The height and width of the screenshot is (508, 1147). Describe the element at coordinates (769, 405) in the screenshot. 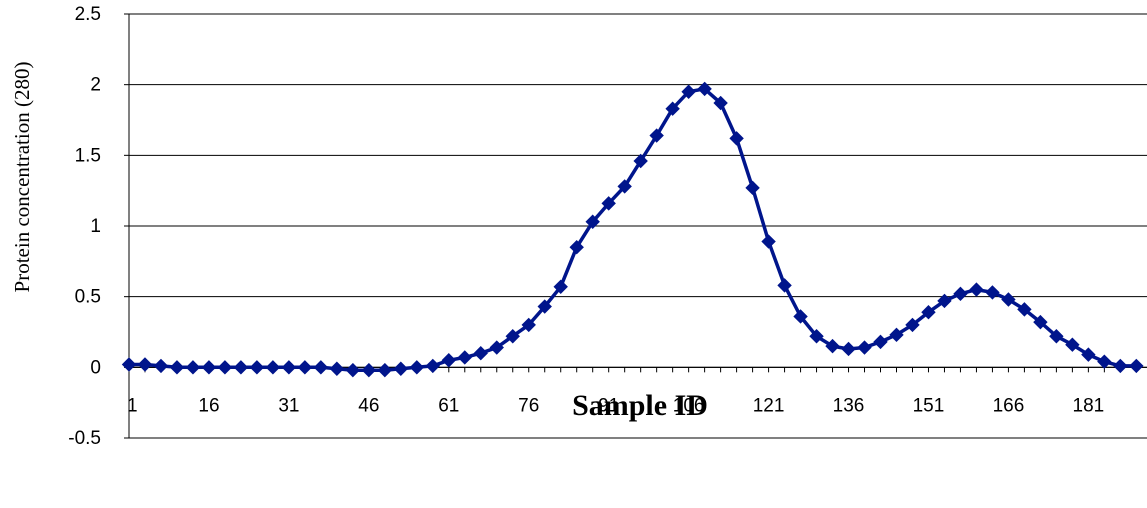

I see `x-tick-label: 121` at that location.